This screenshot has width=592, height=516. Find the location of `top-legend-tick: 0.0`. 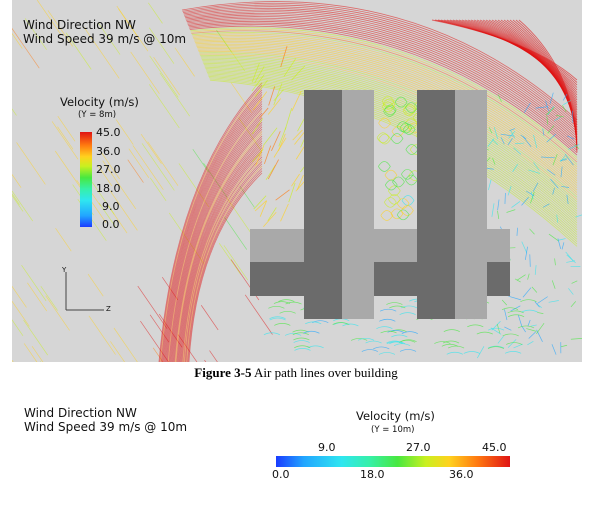

top-legend-tick: 0.0 is located at coordinates (111, 224).